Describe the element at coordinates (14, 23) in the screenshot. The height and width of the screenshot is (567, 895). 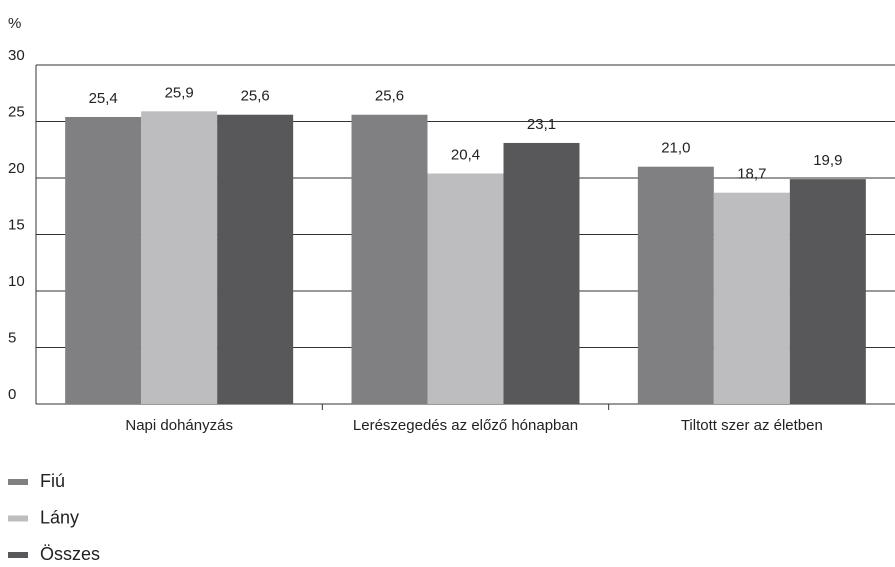
I see `y-axis-label: %` at that location.